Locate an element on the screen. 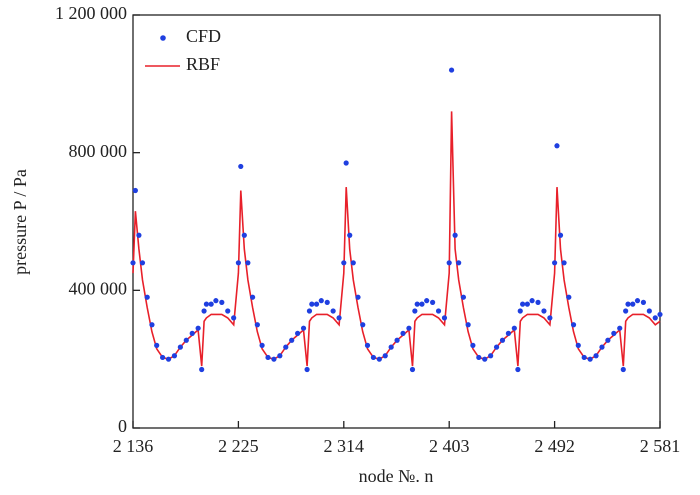  x-tick-label: 2 492 is located at coordinates (554, 446).